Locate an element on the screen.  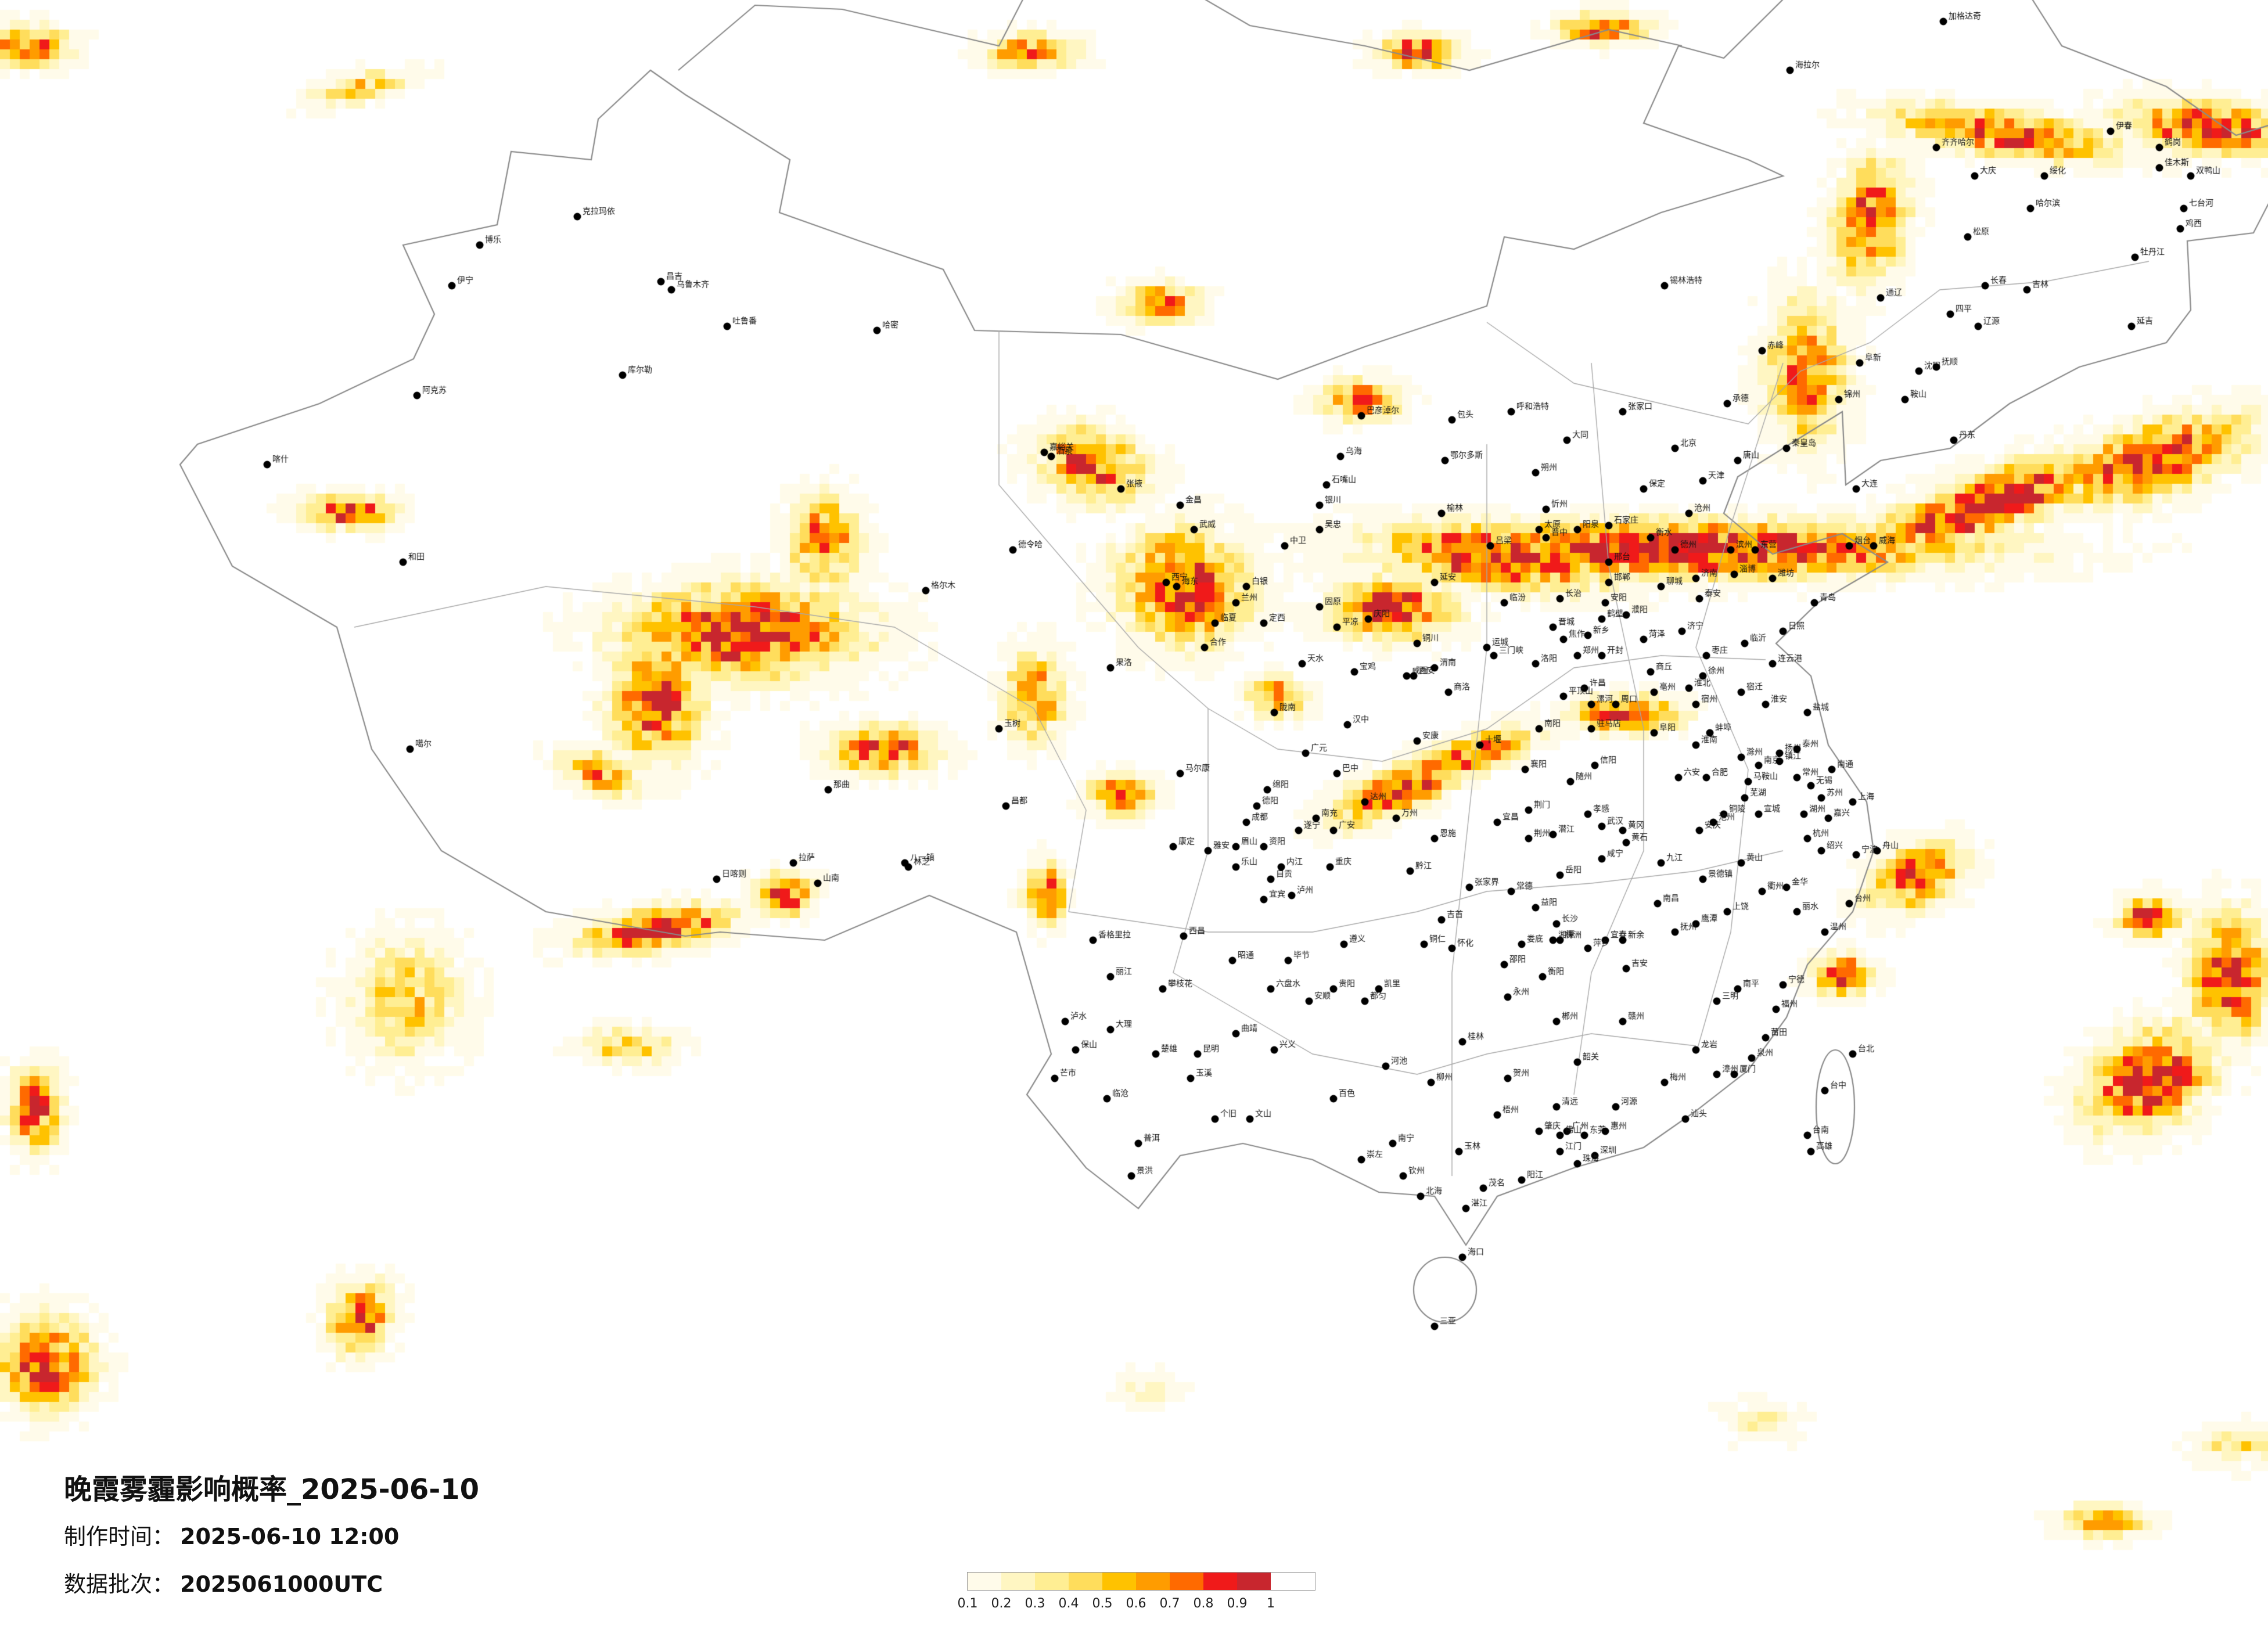
data-batch-value: 2025061000UTC is located at coordinates (281, 1584).